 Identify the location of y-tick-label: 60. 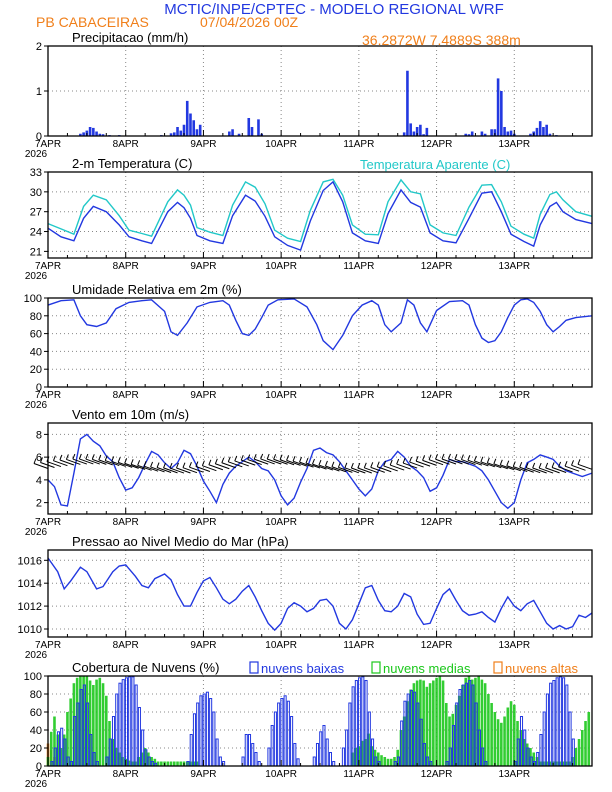
(36, 335).